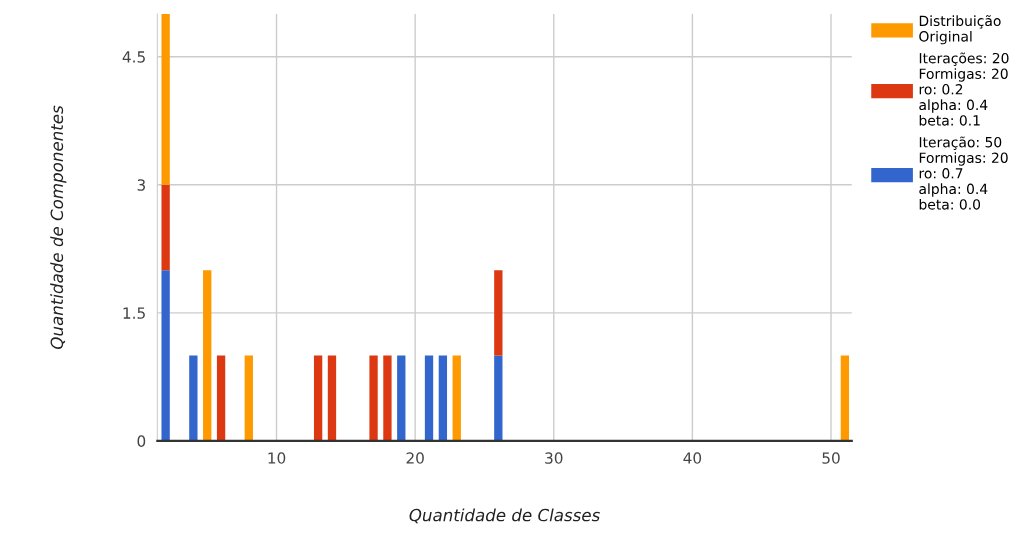  What do you see at coordinates (58, 227) in the screenshot?
I see `y-axis-title: Quantidade de Componentes` at bounding box center [58, 227].